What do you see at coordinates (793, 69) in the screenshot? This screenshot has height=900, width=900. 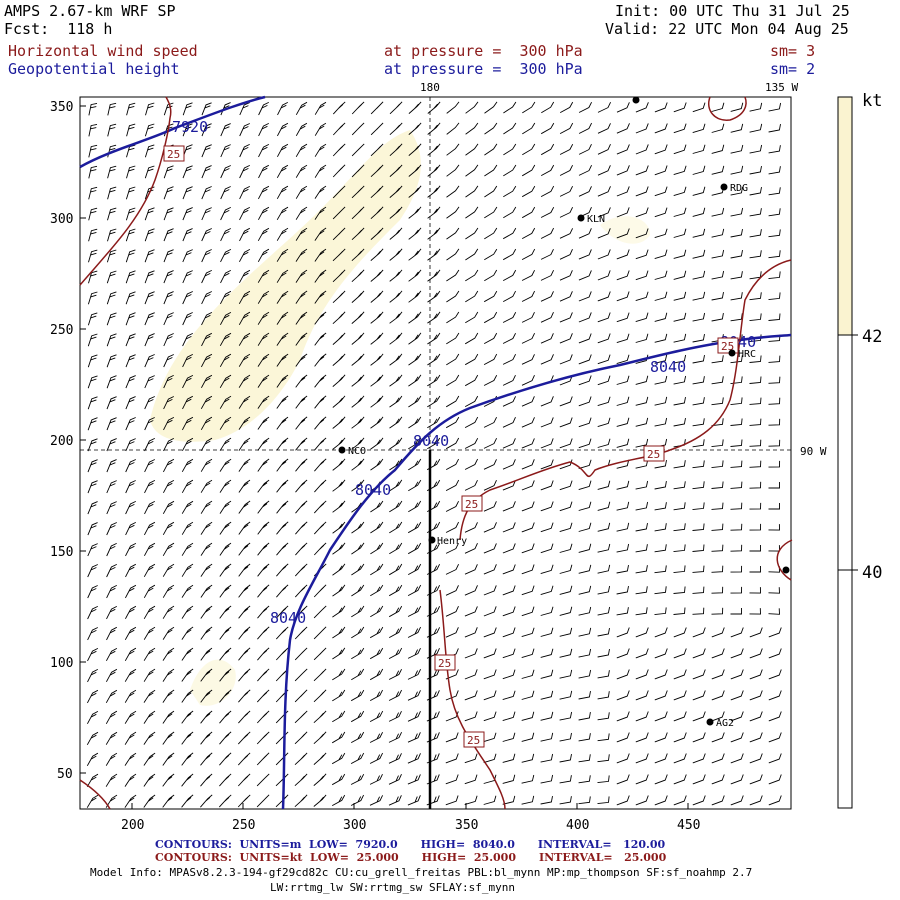 I see `smoothing-2: sm= 2` at bounding box center [793, 69].